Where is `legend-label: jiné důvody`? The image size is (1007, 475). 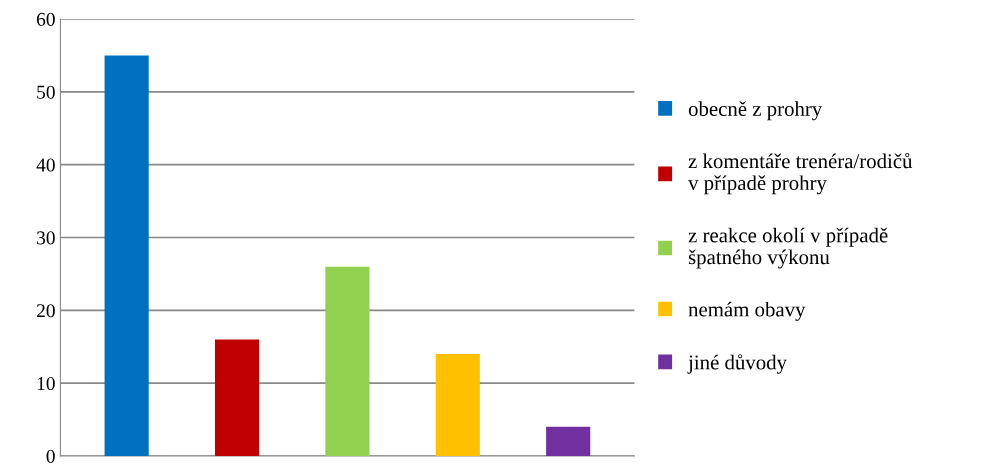 legend-label: jiné důvody is located at coordinates (737, 364).